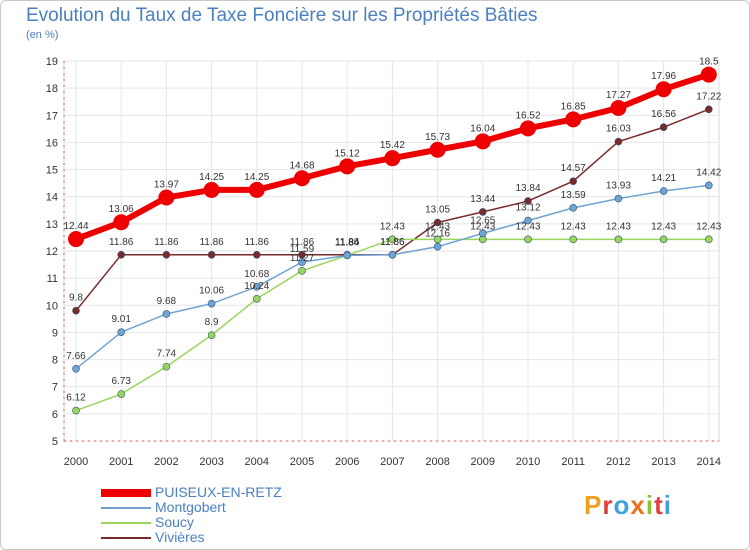 This screenshot has width=750, height=550. I want to click on data-label: 16.03, so click(618, 129).